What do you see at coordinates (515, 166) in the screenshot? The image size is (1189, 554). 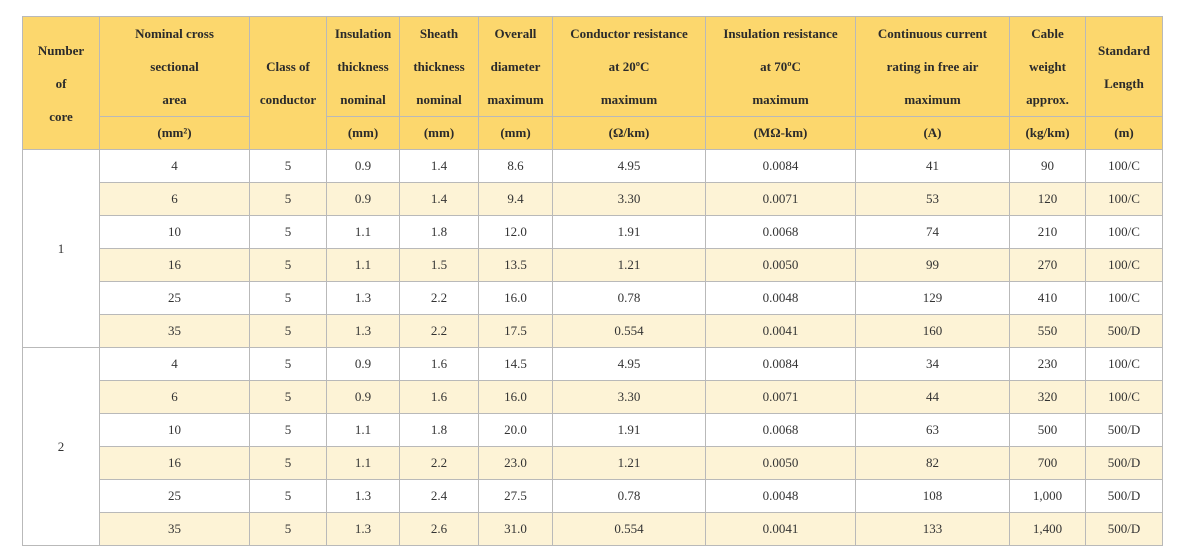 I see `table-cell: 8.6` at bounding box center [515, 166].